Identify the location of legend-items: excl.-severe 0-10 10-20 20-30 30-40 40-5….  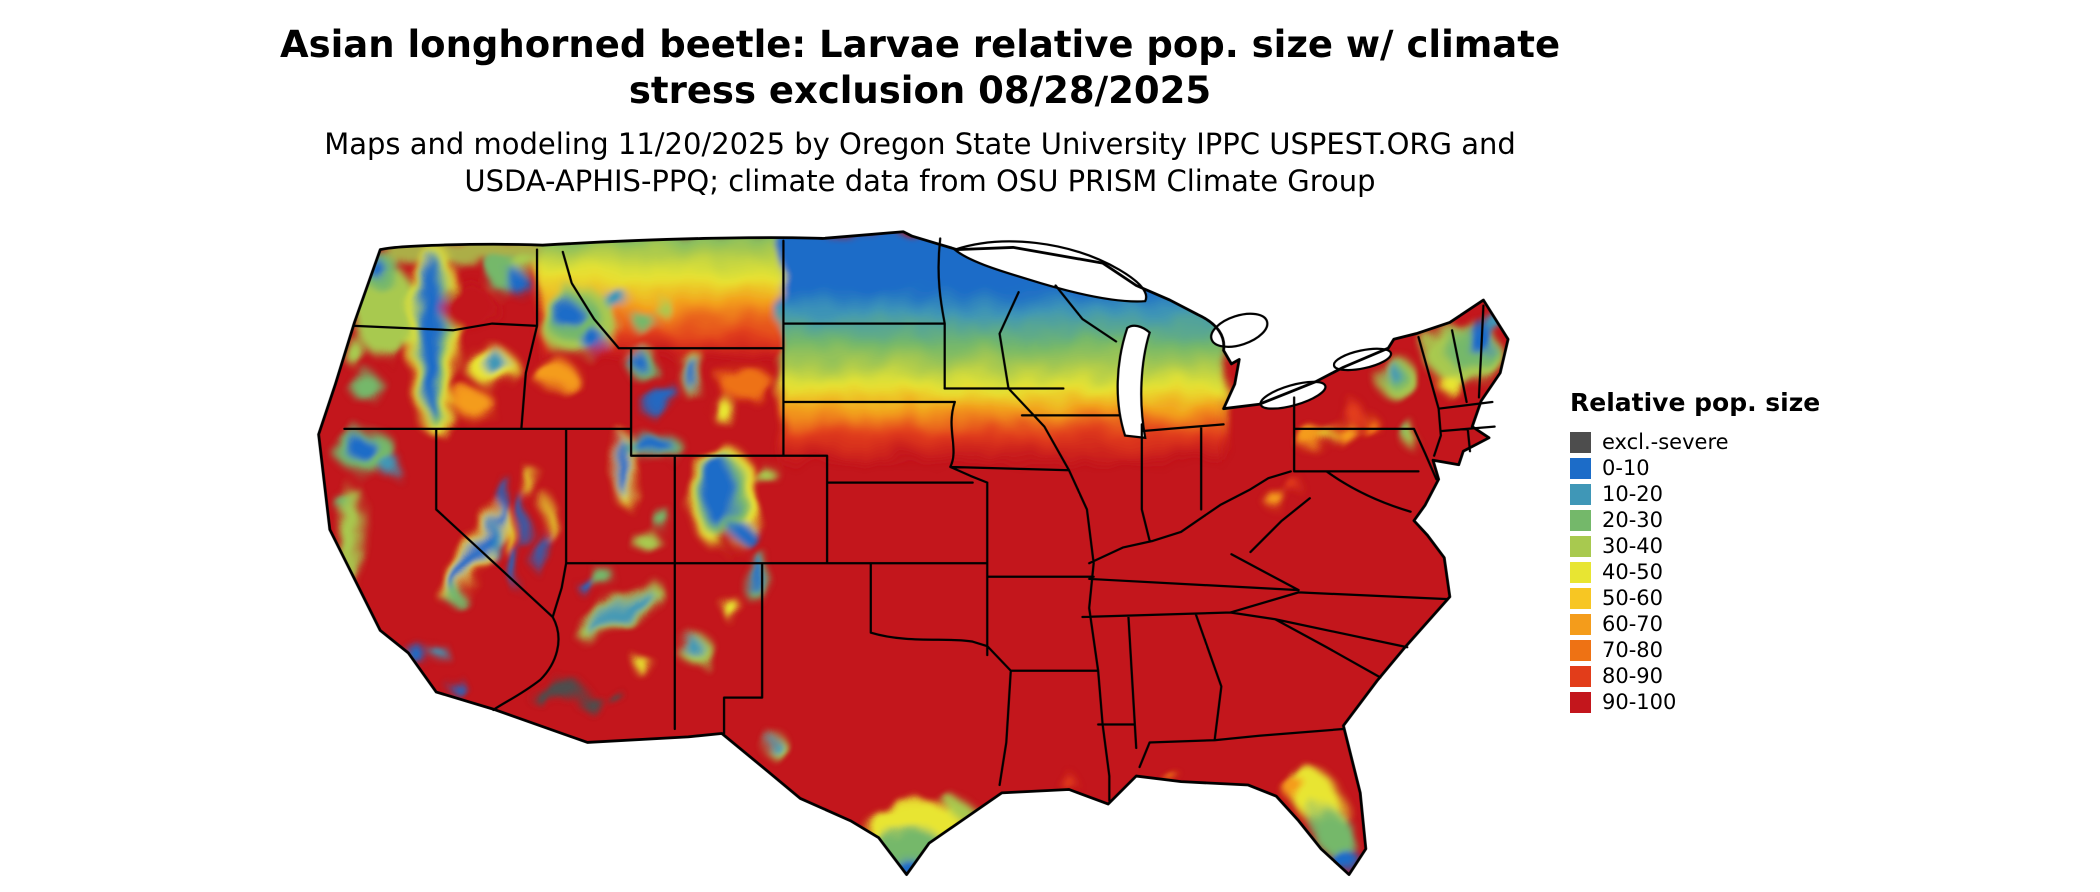
(1695, 572).